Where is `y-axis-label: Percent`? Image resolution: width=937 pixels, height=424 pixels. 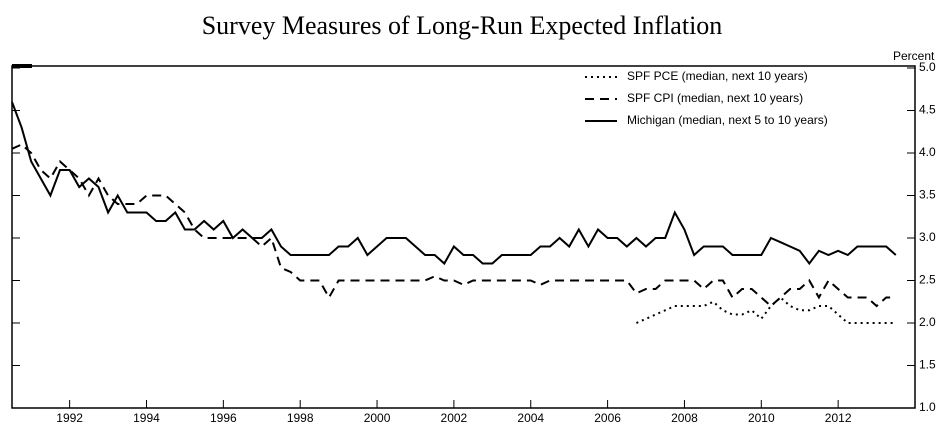
y-axis-label: Percent is located at coordinates (914, 56).